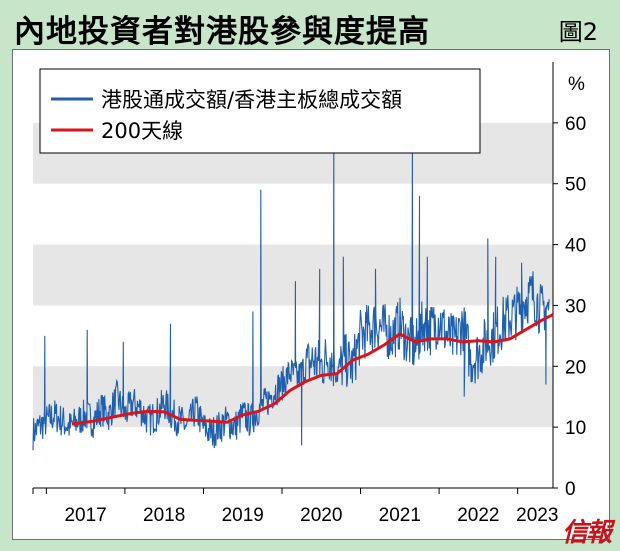 The width and height of the screenshot is (620, 551). I want to click on y-tick-label: 50, so click(575, 185).